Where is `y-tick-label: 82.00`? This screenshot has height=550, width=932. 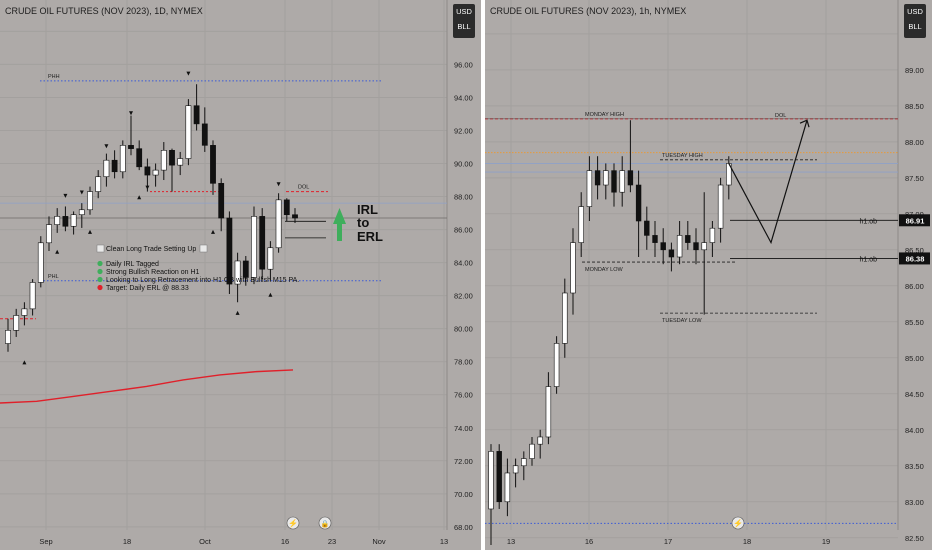 y-tick-label: 82.00 is located at coordinates (463, 296).